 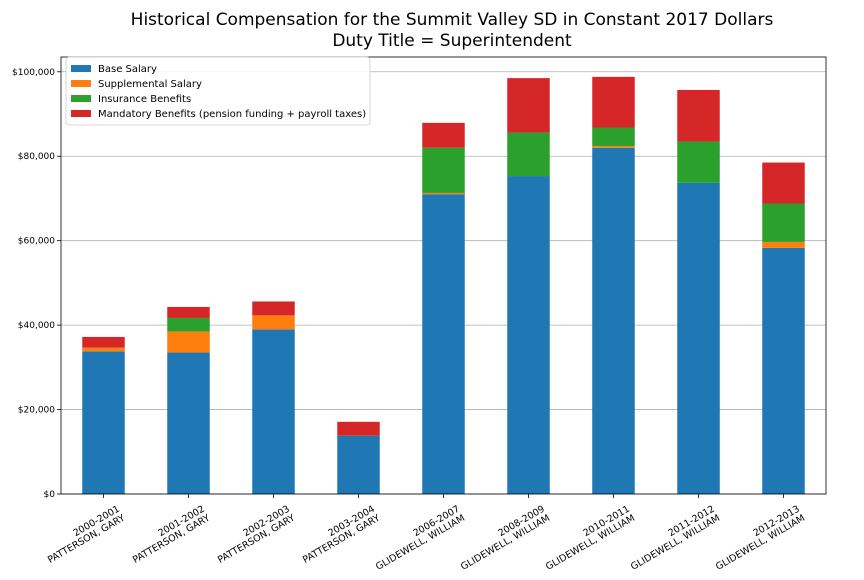 What do you see at coordinates (36, 157) in the screenshot?
I see `y-tick-label: $80,000` at bounding box center [36, 157].